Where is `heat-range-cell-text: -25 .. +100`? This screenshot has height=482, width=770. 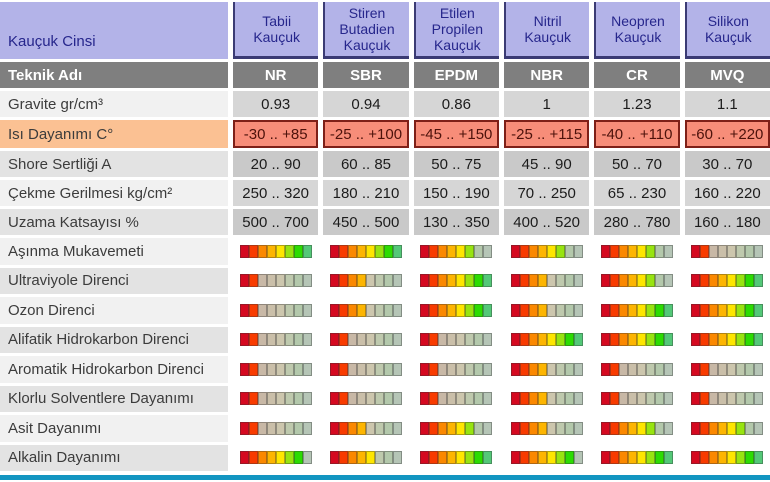 heat-range-cell-text: -25 .. +100 is located at coordinates (366, 134).